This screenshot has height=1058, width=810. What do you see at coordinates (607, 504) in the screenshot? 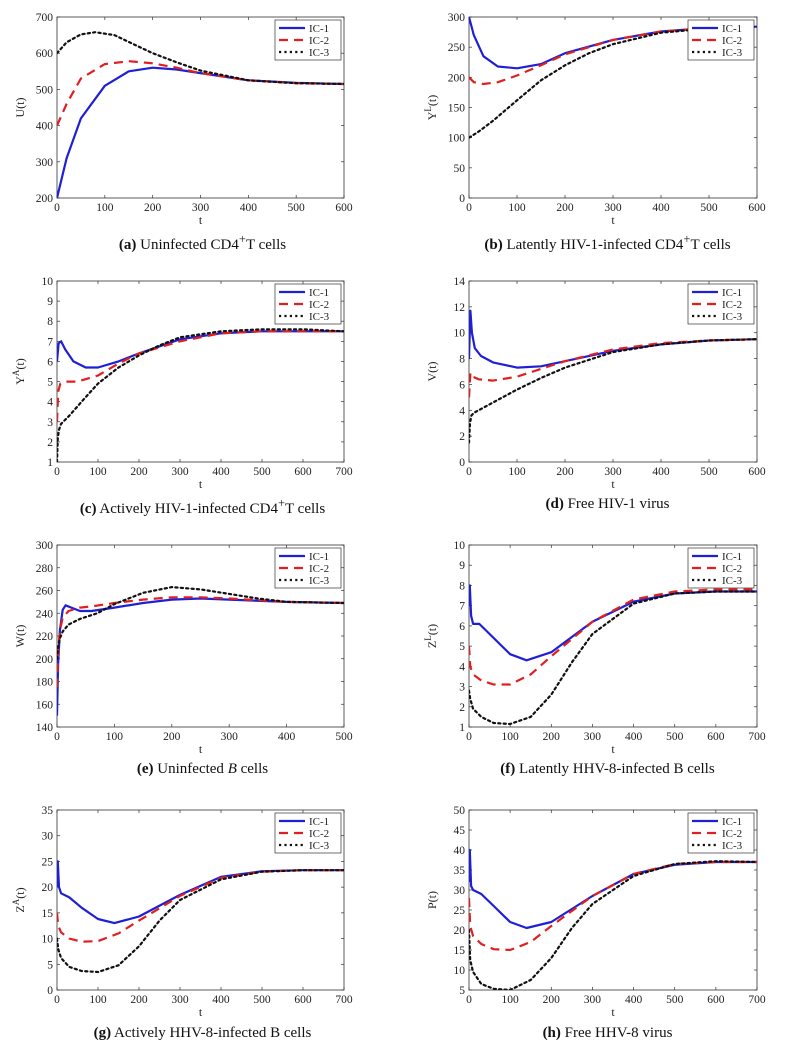
I see `caption-d: (d) Free HIV-1 virus` at bounding box center [607, 504].